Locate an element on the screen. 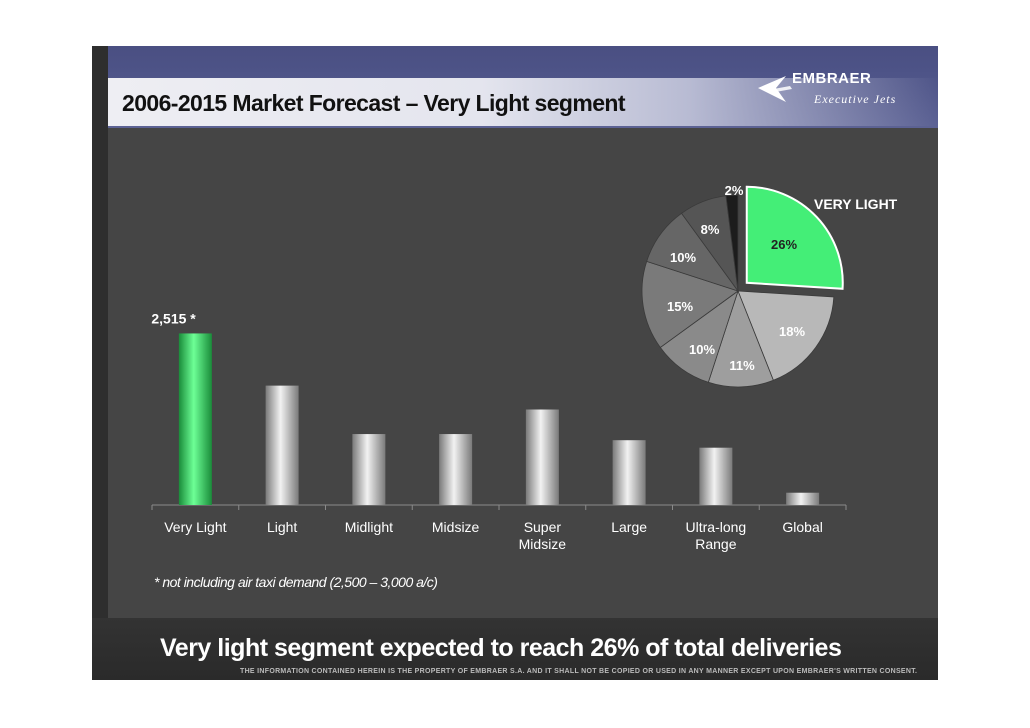 Image resolution: width=1030 pixels, height=728 pixels. title-band is located at coordinates (523, 102).